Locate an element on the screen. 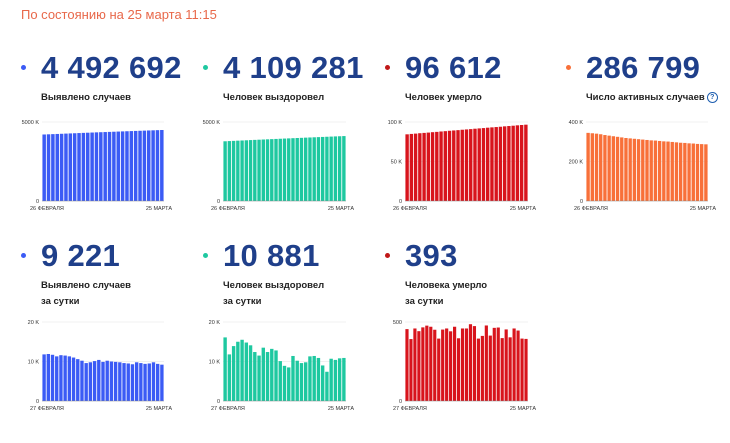 This screenshot has height=443, width=730. y-tick-label: 400 K is located at coordinates (576, 123).